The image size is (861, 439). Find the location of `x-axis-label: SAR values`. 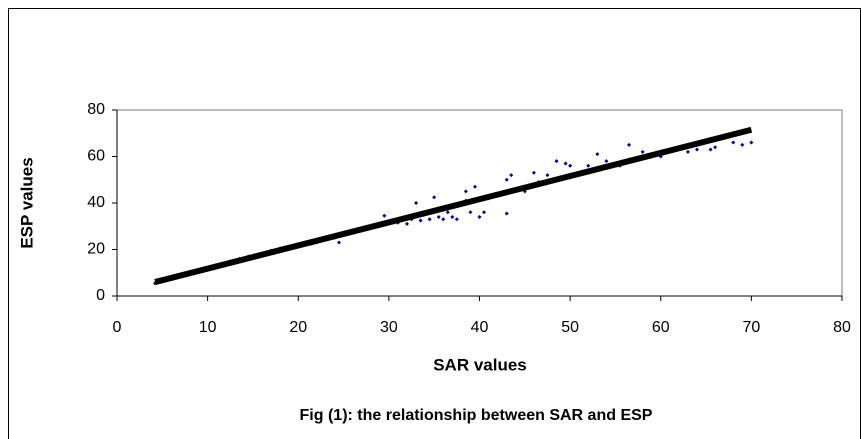

x-axis-label: SAR values is located at coordinates (480, 364).